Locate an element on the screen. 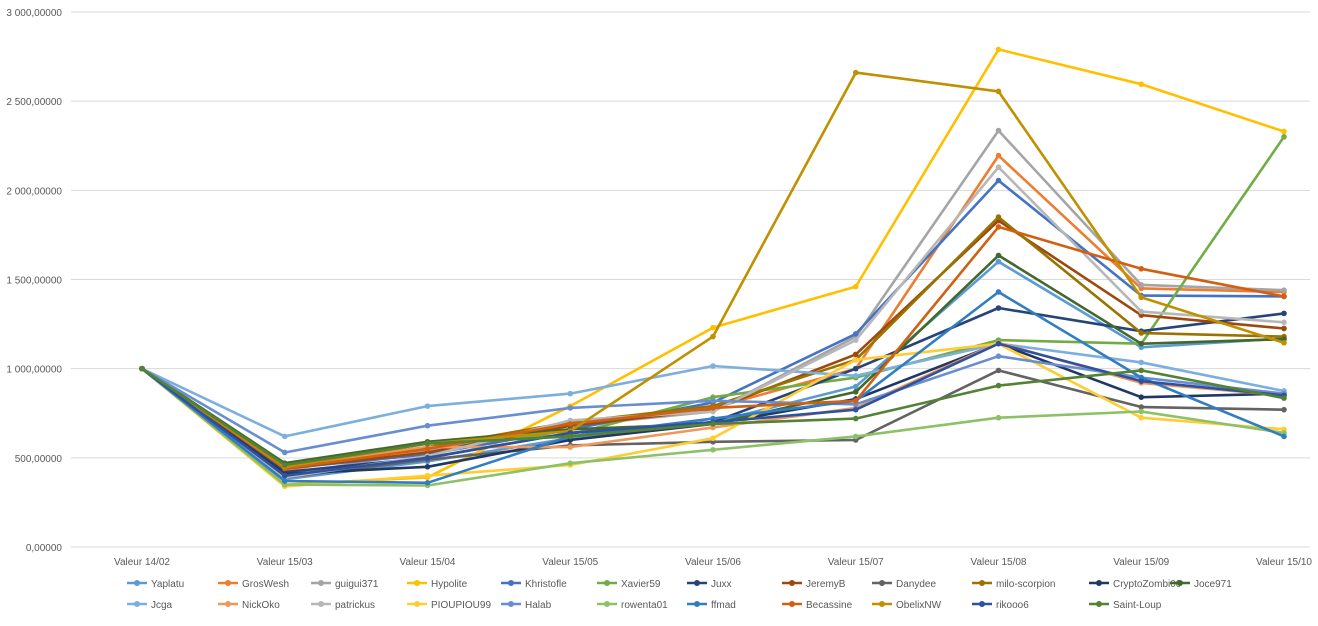  legend-item: milo-scorpion is located at coordinates (1013, 584).